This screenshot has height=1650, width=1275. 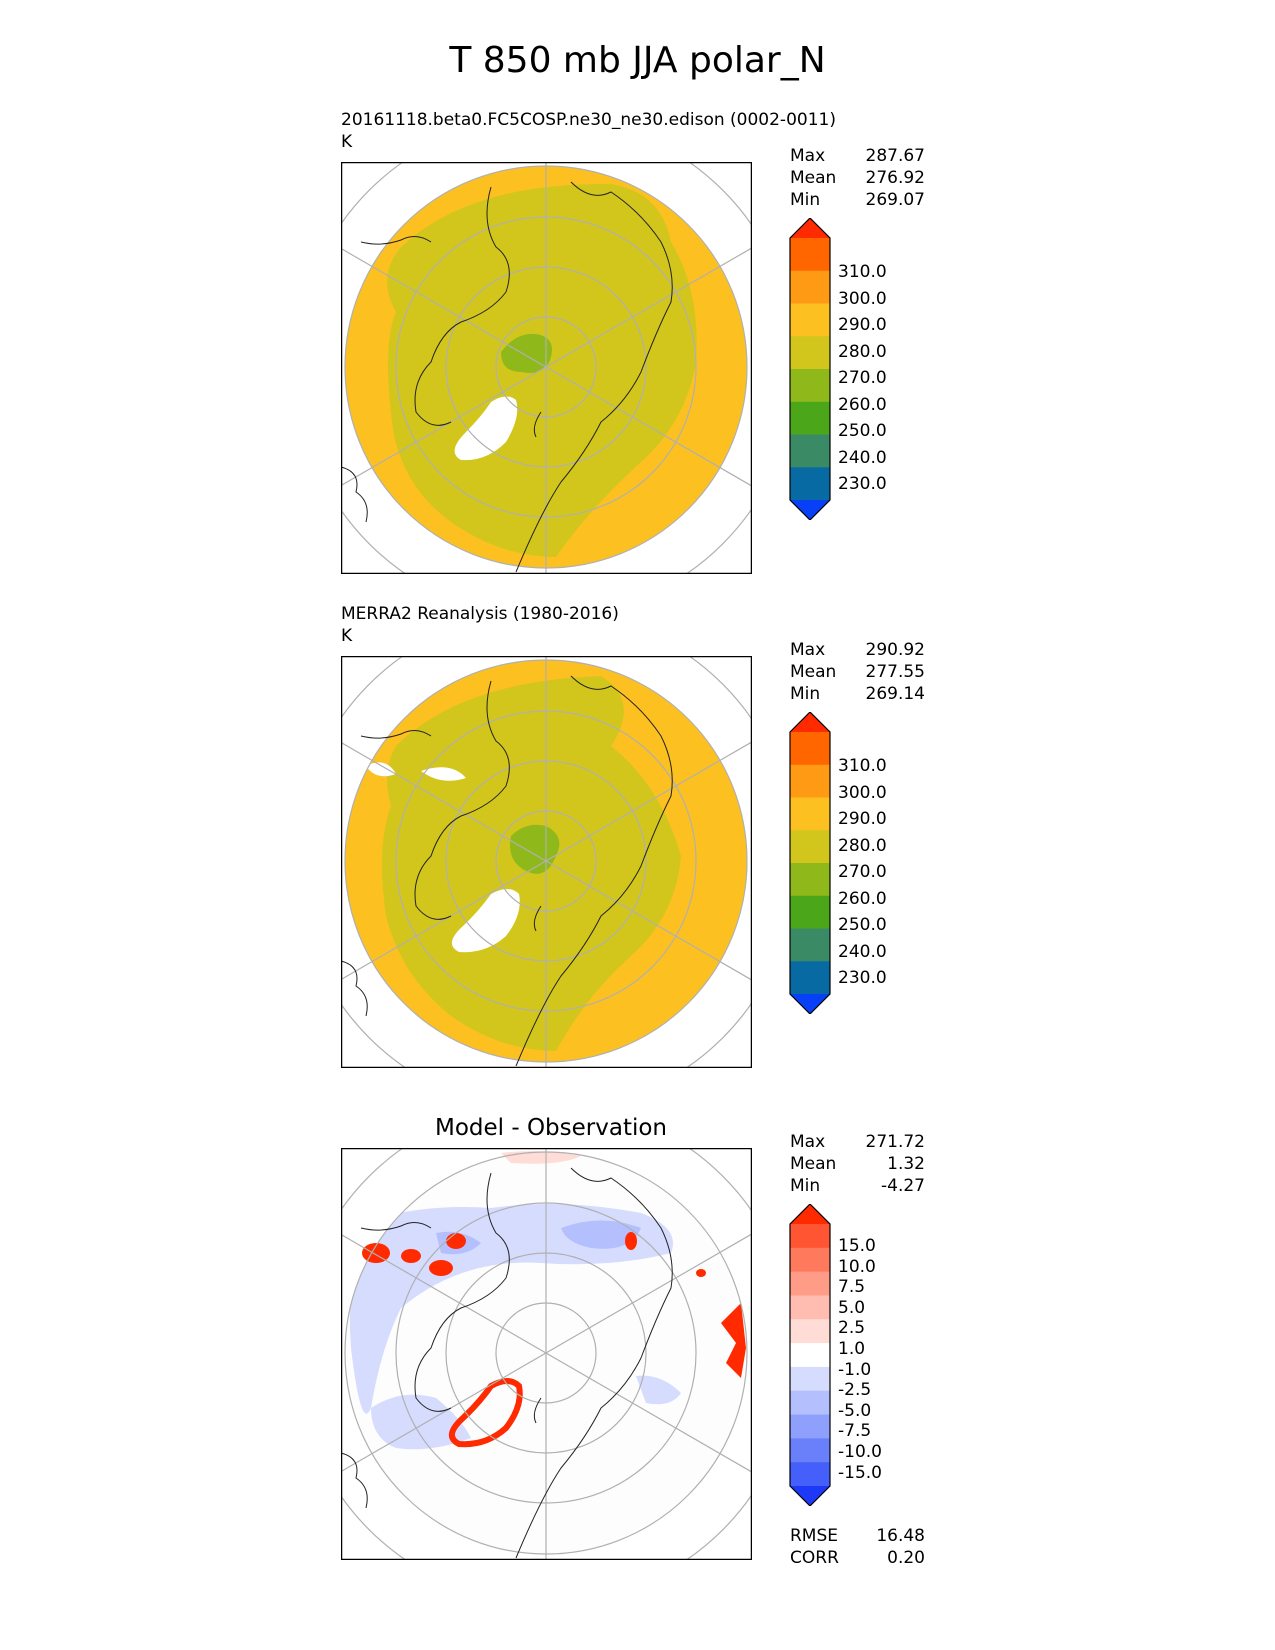 I want to click on colorbar-tick-label: 15.0, so click(x=857, y=1246).